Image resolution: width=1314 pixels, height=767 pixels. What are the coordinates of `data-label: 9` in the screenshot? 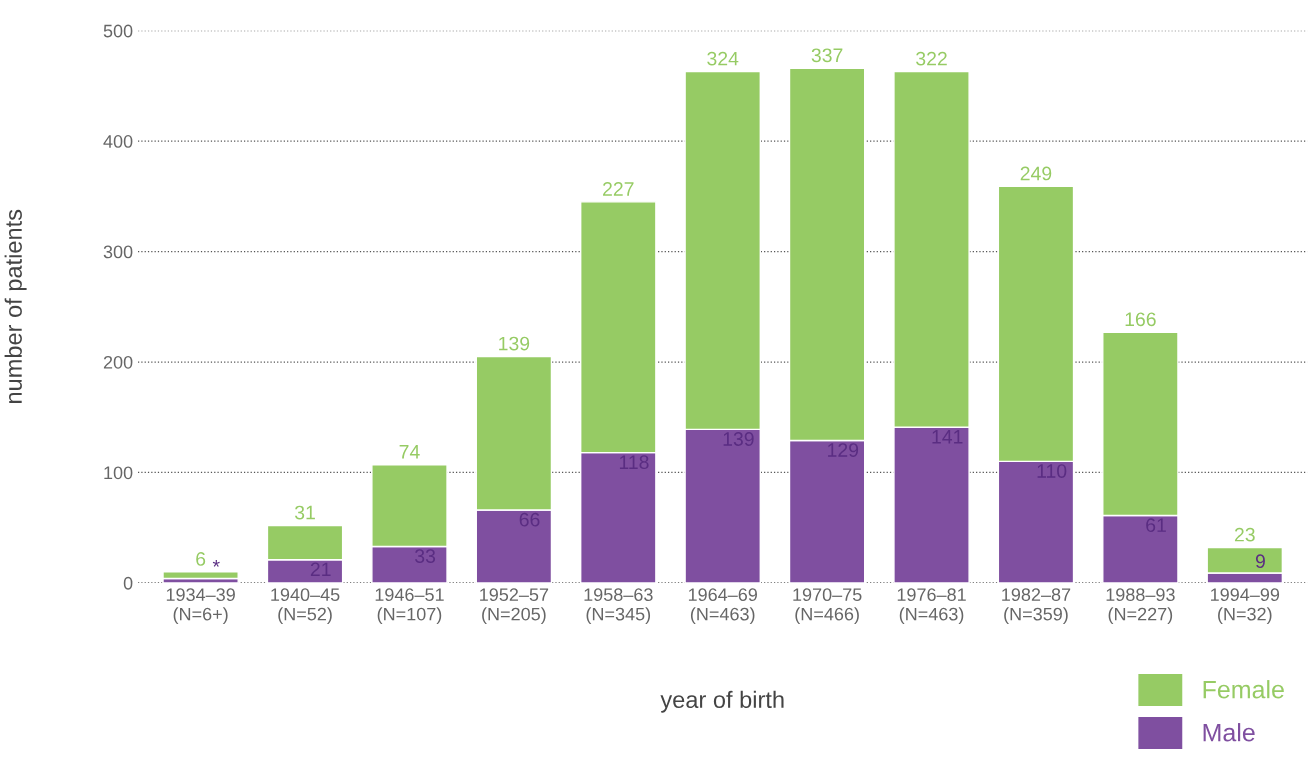 It's located at (1260, 561).